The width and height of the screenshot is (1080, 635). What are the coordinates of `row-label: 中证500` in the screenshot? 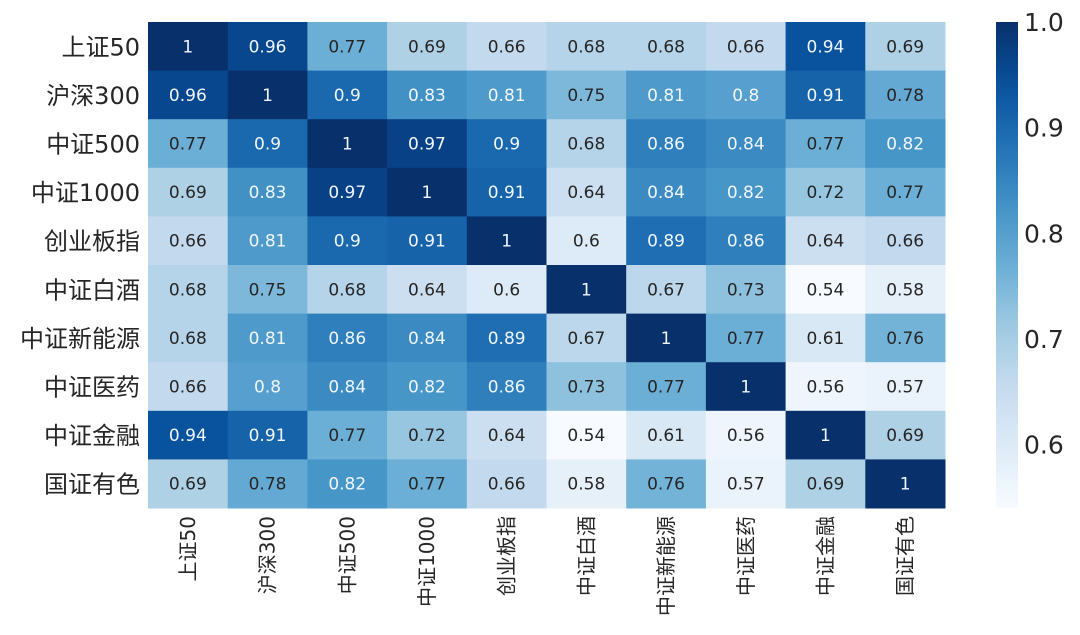 It's located at (93, 145).